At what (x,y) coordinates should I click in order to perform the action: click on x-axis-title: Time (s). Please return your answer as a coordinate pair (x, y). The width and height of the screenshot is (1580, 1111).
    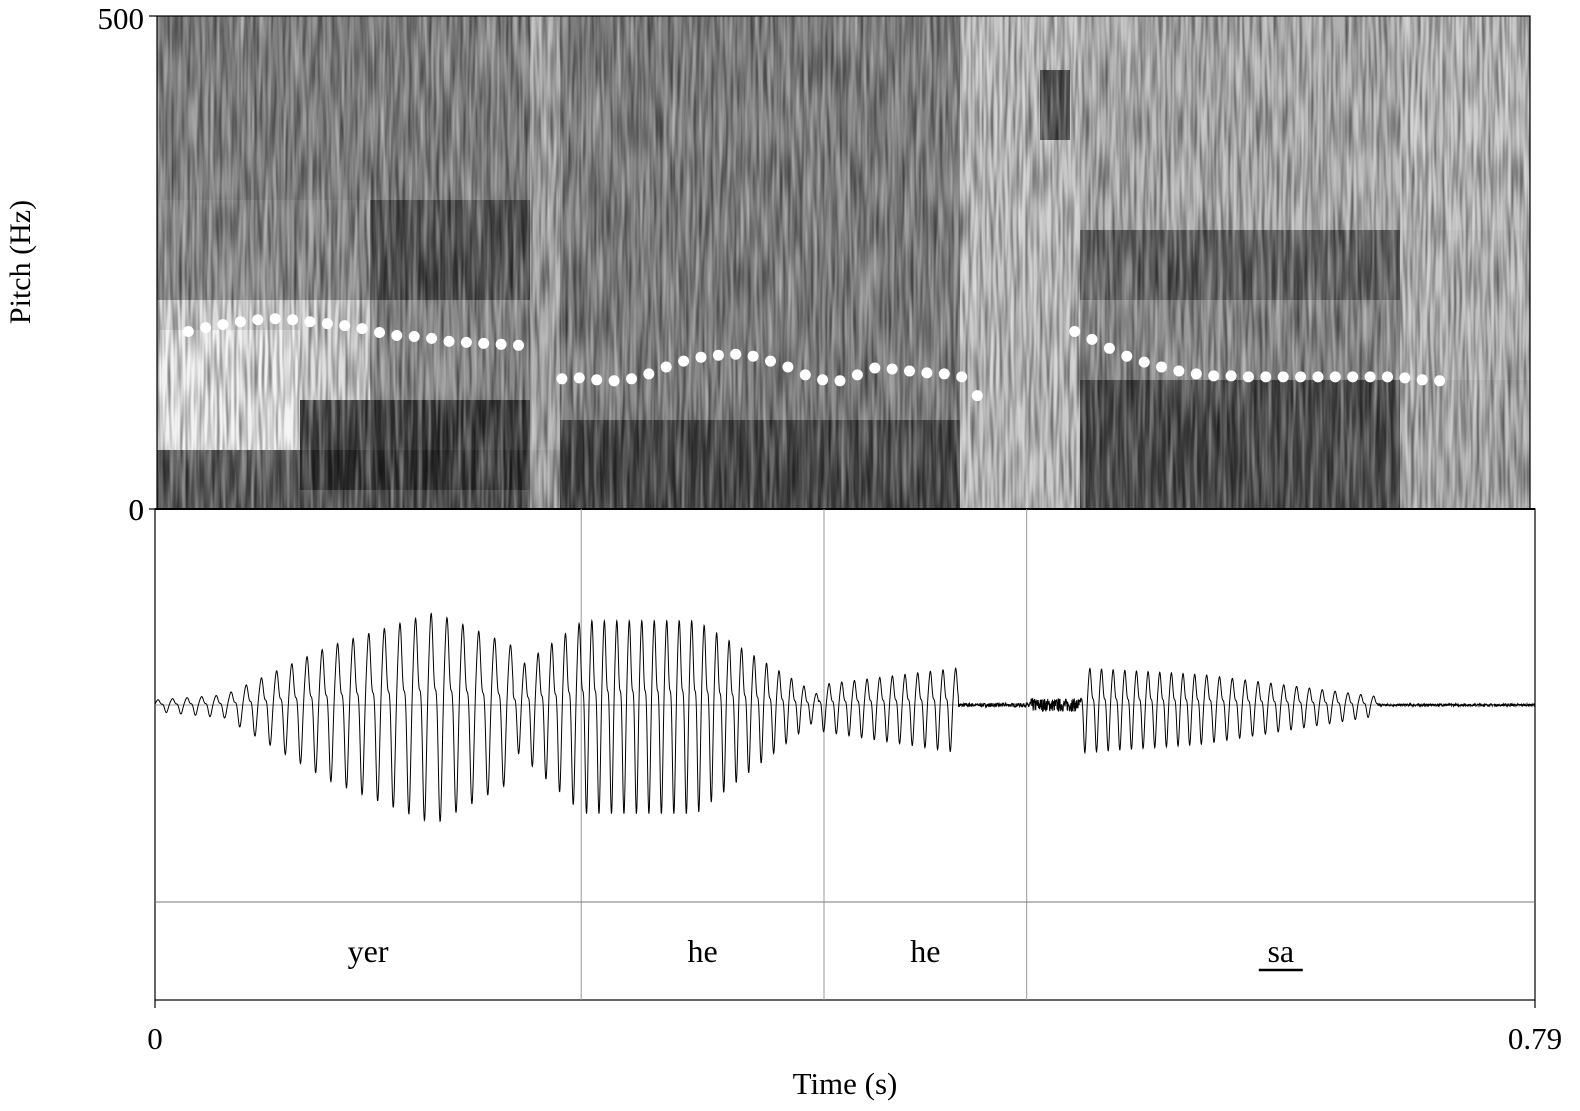
    Looking at the image, I should click on (845, 1083).